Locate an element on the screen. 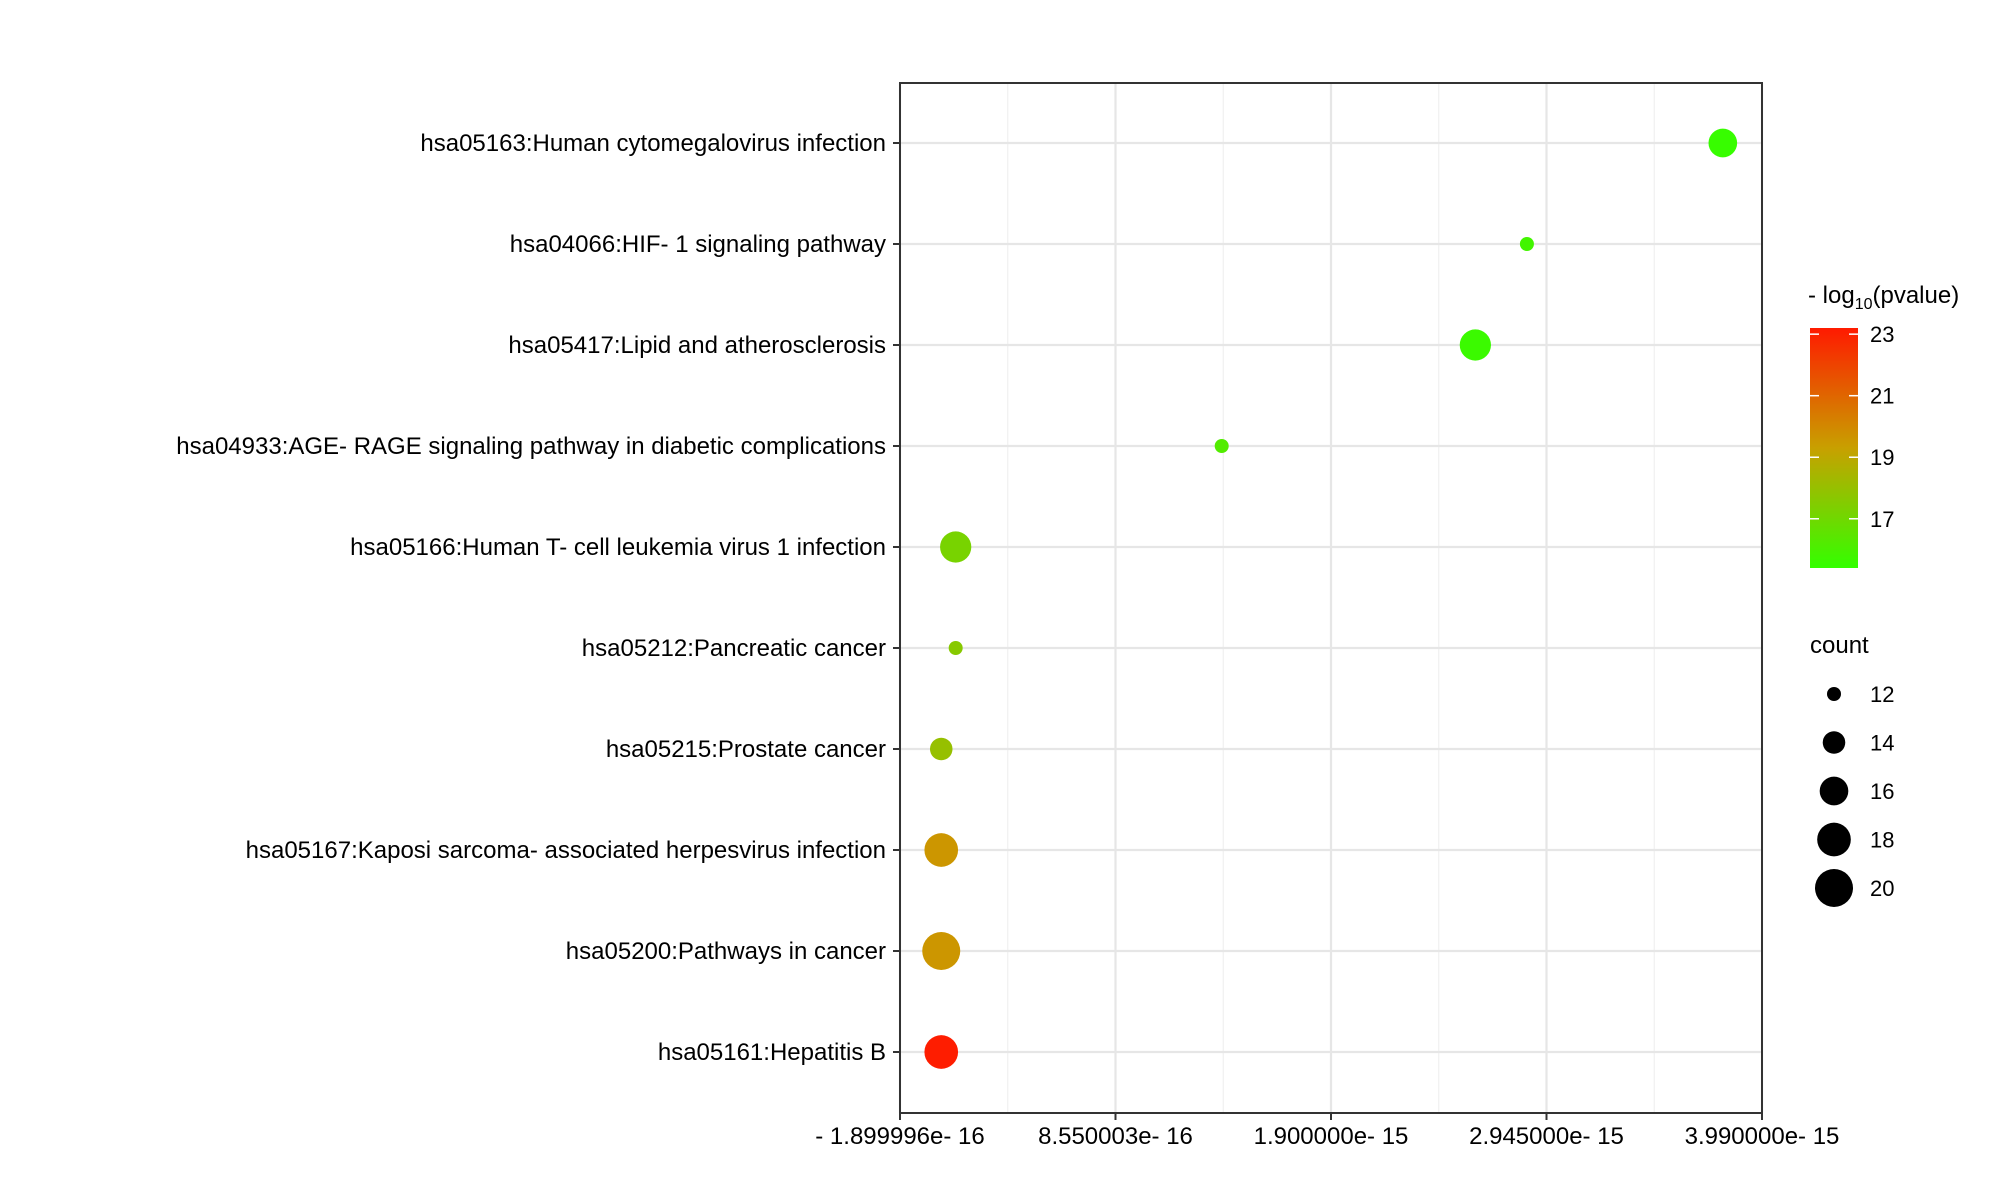 The image size is (2000, 1200). y-tick-label: hsa05161:Hepatitis B is located at coordinates (772, 1052).